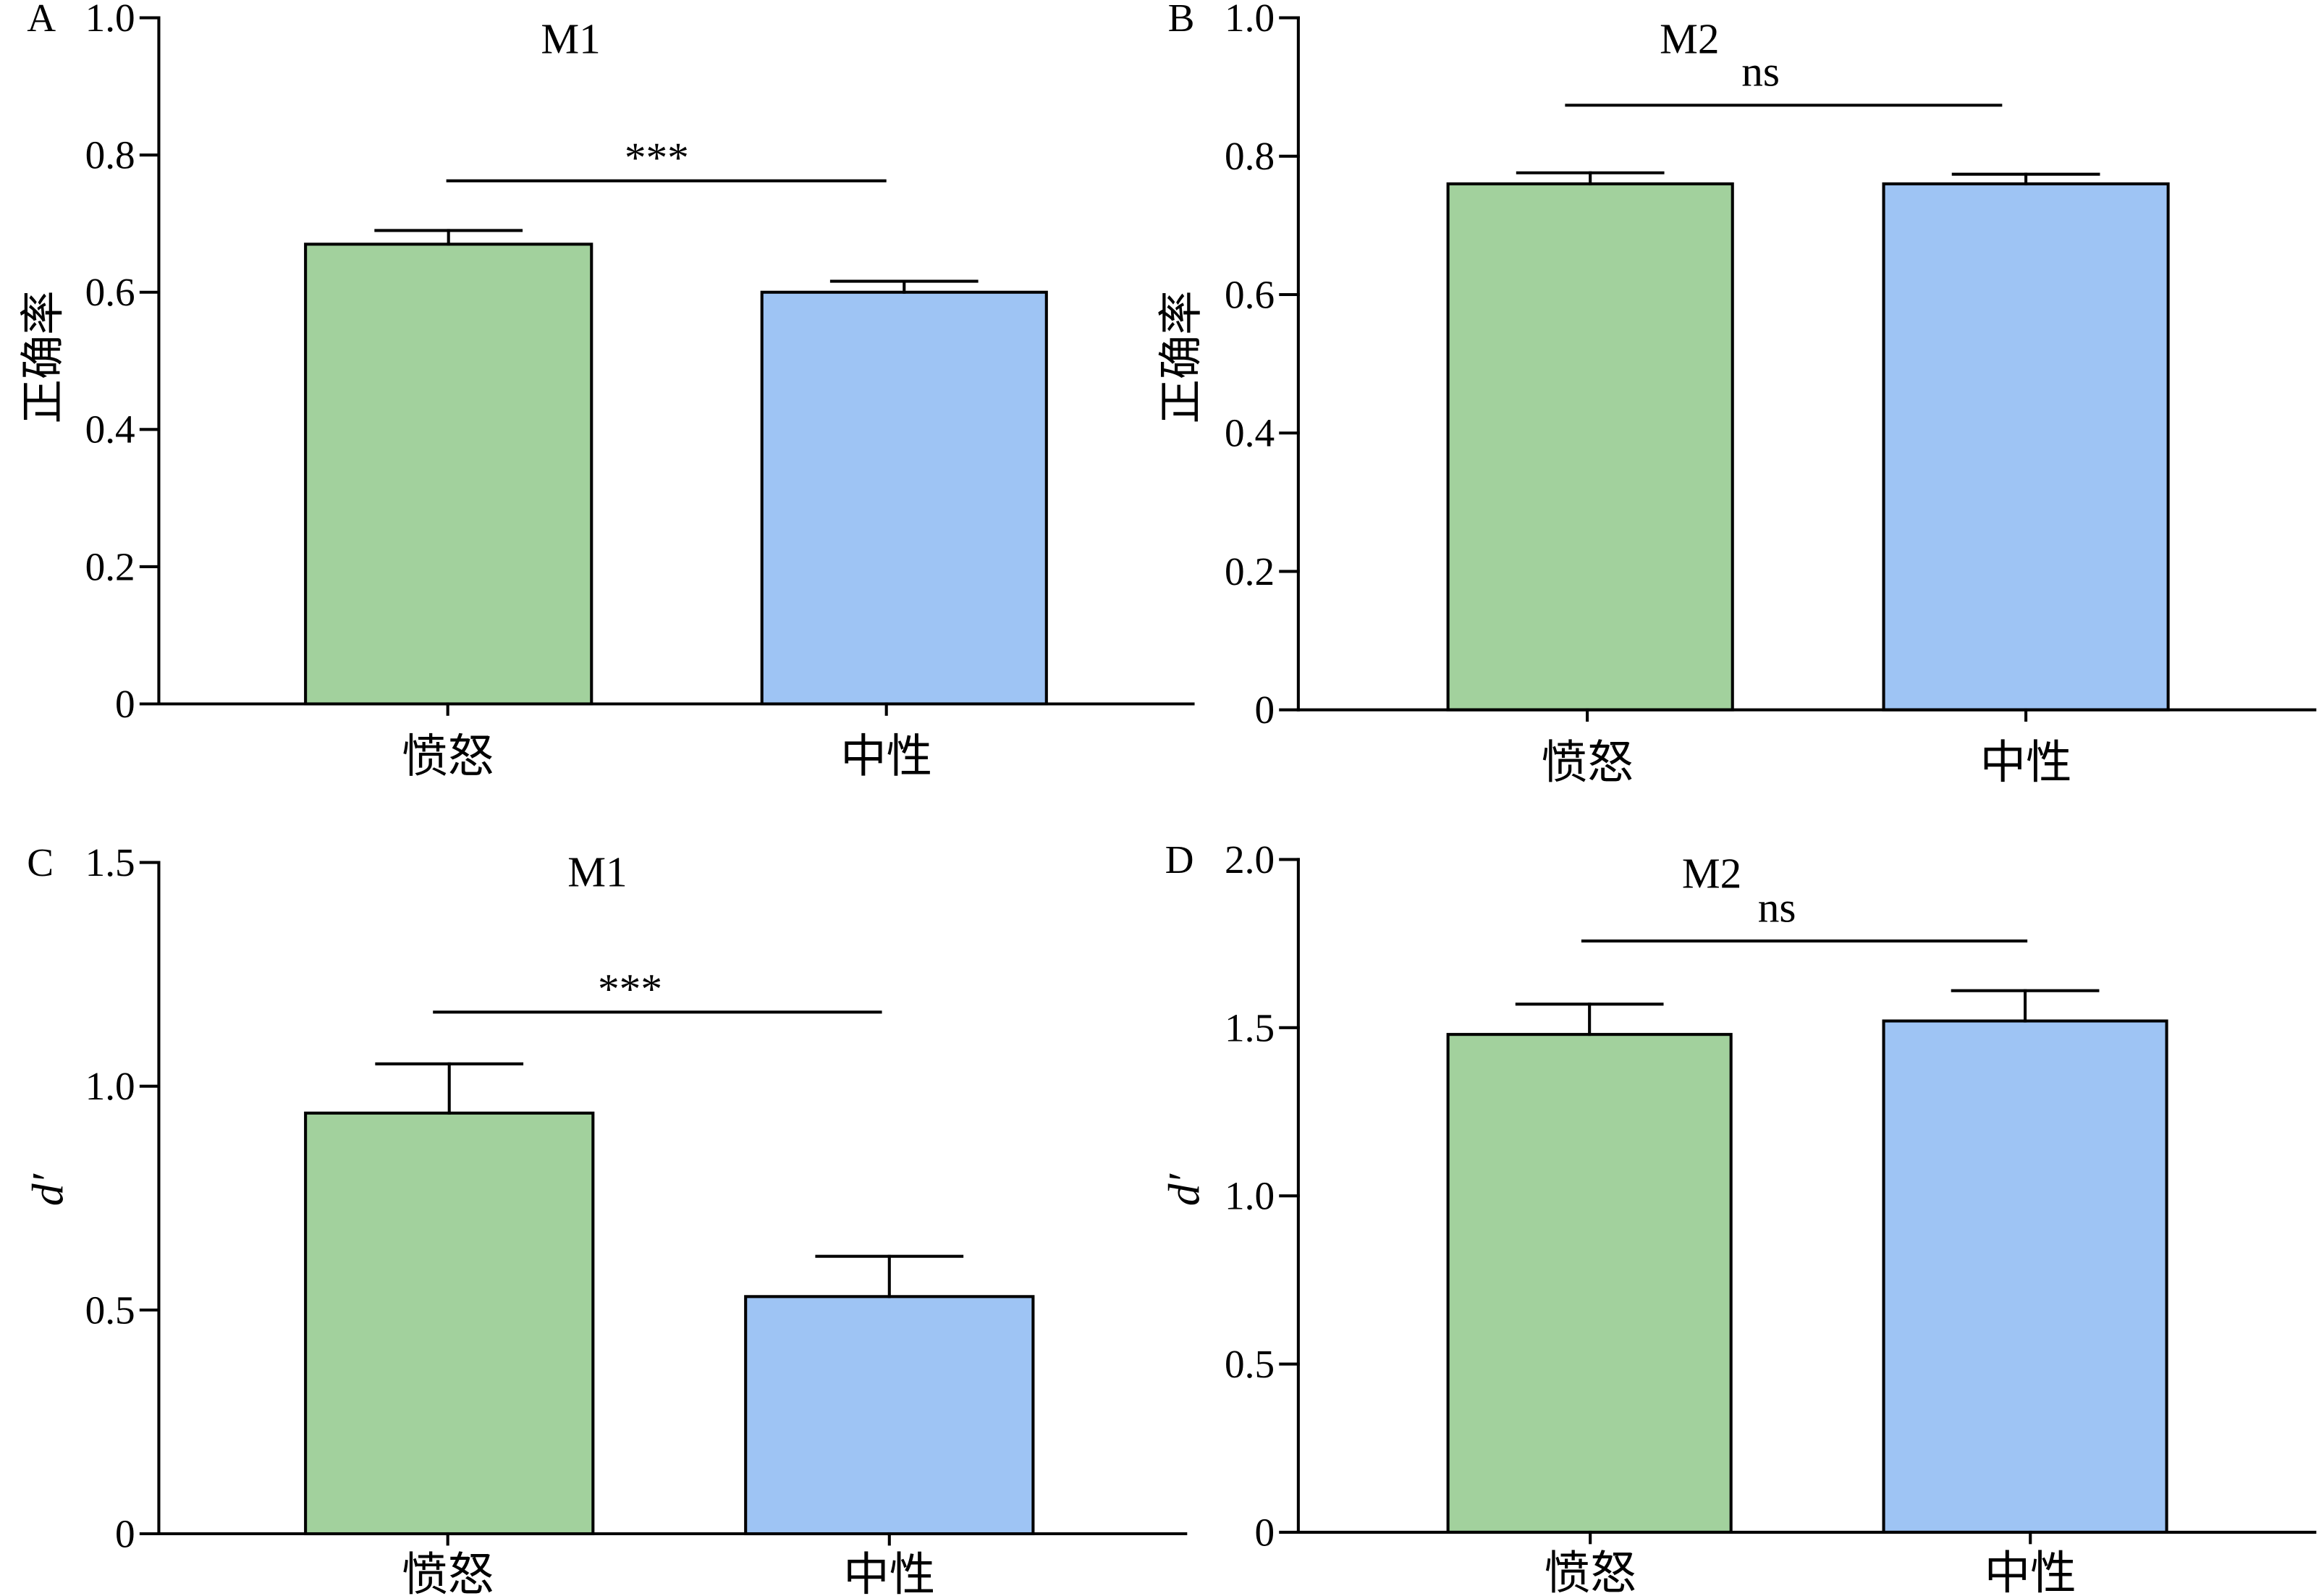 This screenshot has width=2324, height=1596. I want to click on panel-label: B, so click(1181, 20).